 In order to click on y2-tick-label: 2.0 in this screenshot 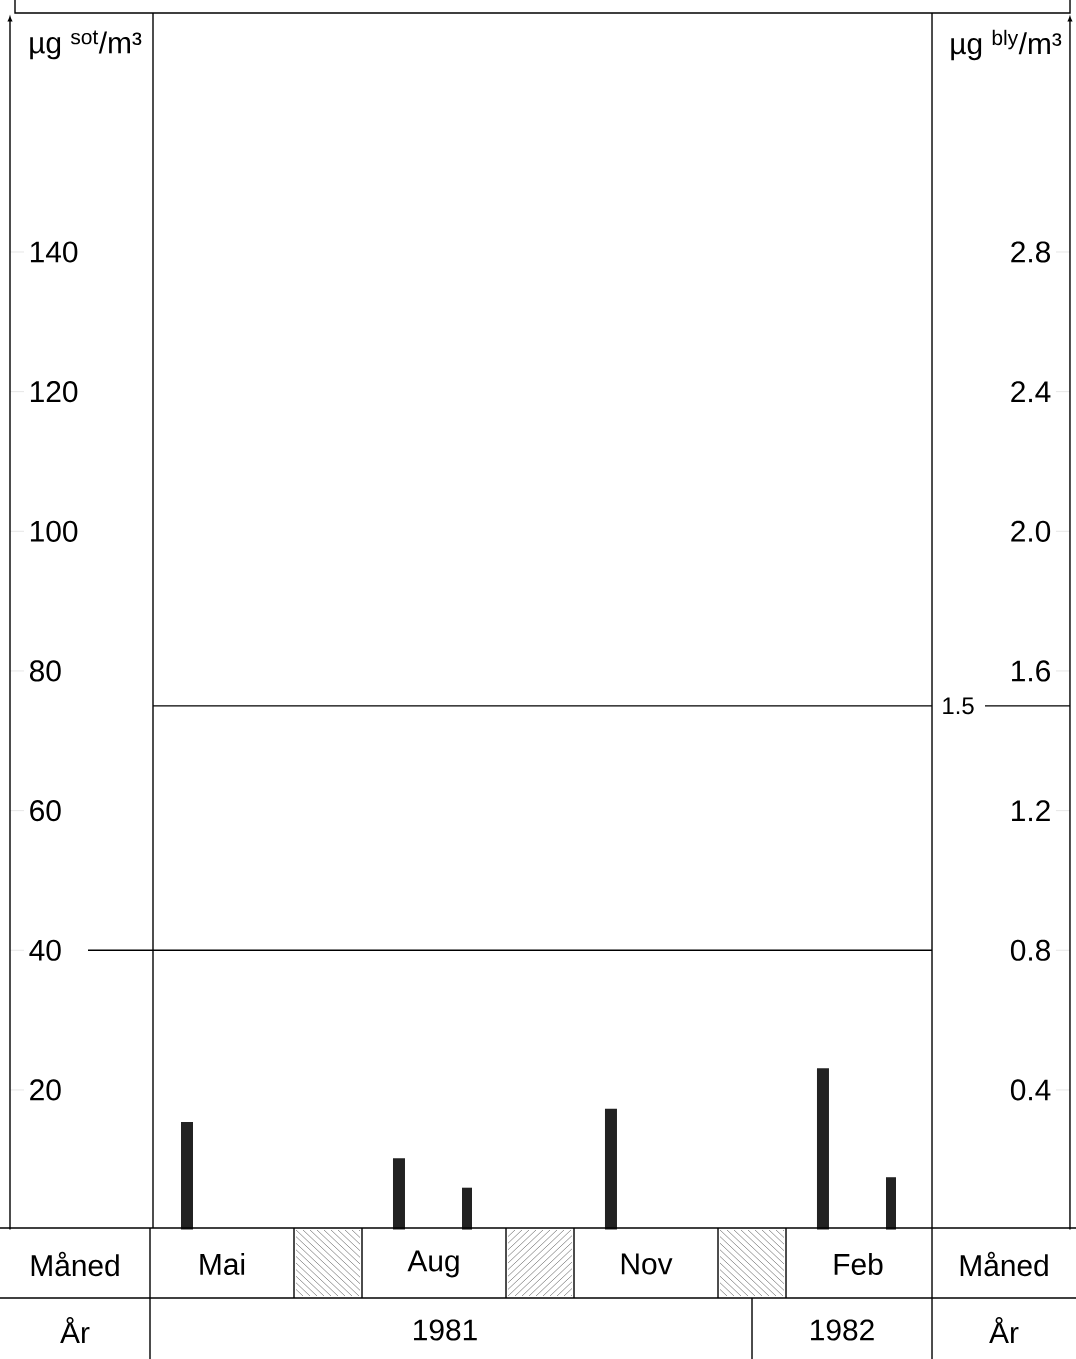, I will do `click(1031, 531)`.